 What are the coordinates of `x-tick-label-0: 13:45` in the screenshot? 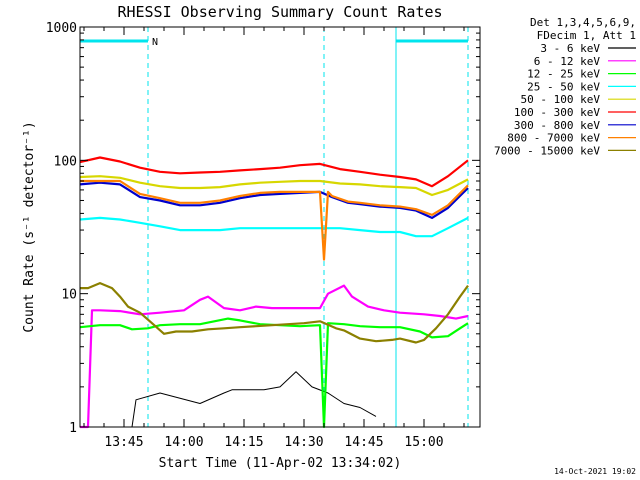 It's located at (123, 442).